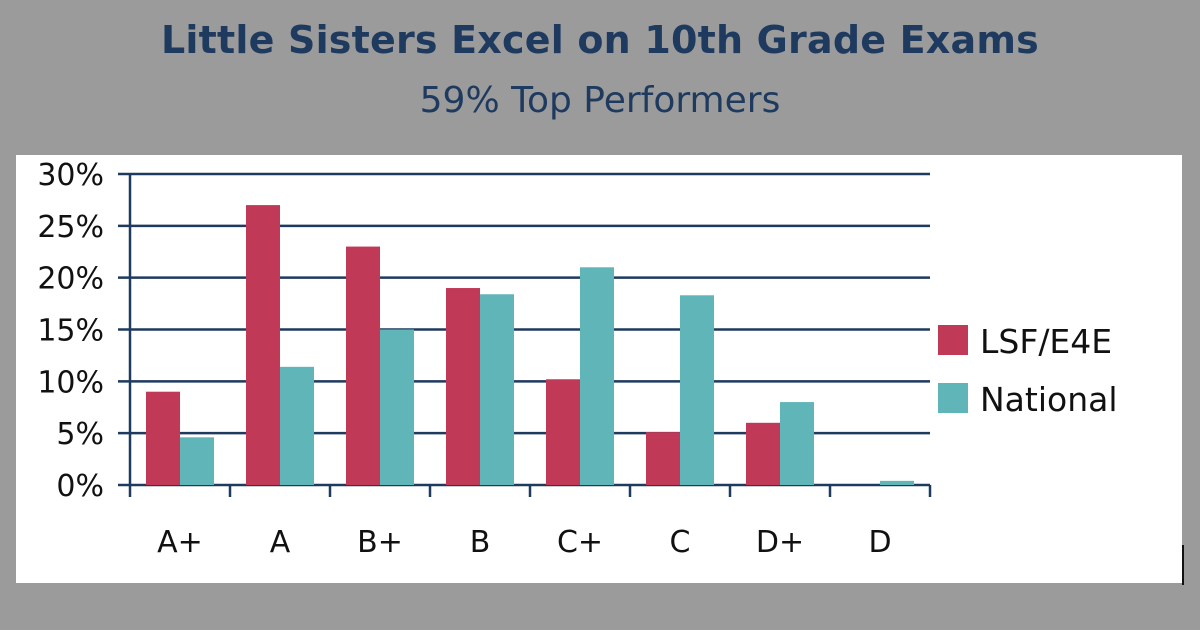 The width and height of the screenshot is (1200, 630). Describe the element at coordinates (80, 434) in the screenshot. I see `y-tick-label: 5%` at that location.